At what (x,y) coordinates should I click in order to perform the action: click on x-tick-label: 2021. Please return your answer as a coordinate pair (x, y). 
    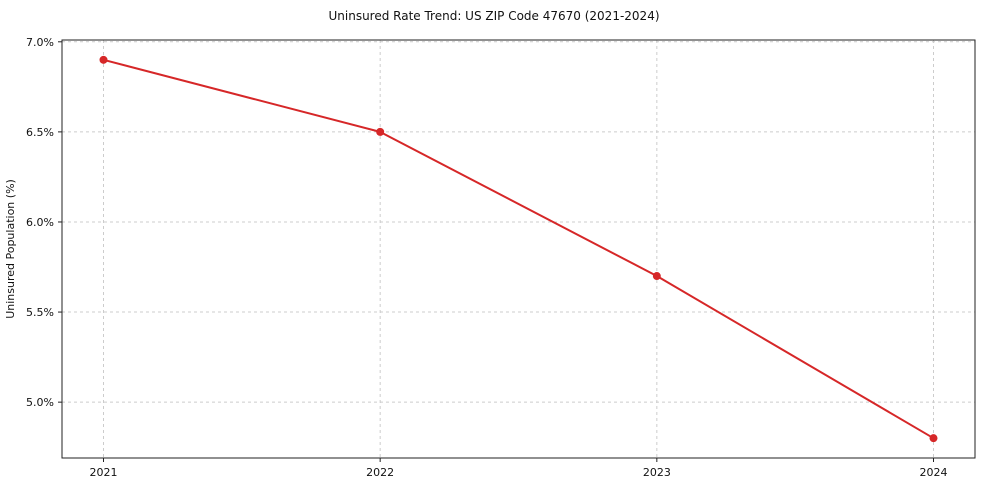
    Looking at the image, I should click on (104, 472).